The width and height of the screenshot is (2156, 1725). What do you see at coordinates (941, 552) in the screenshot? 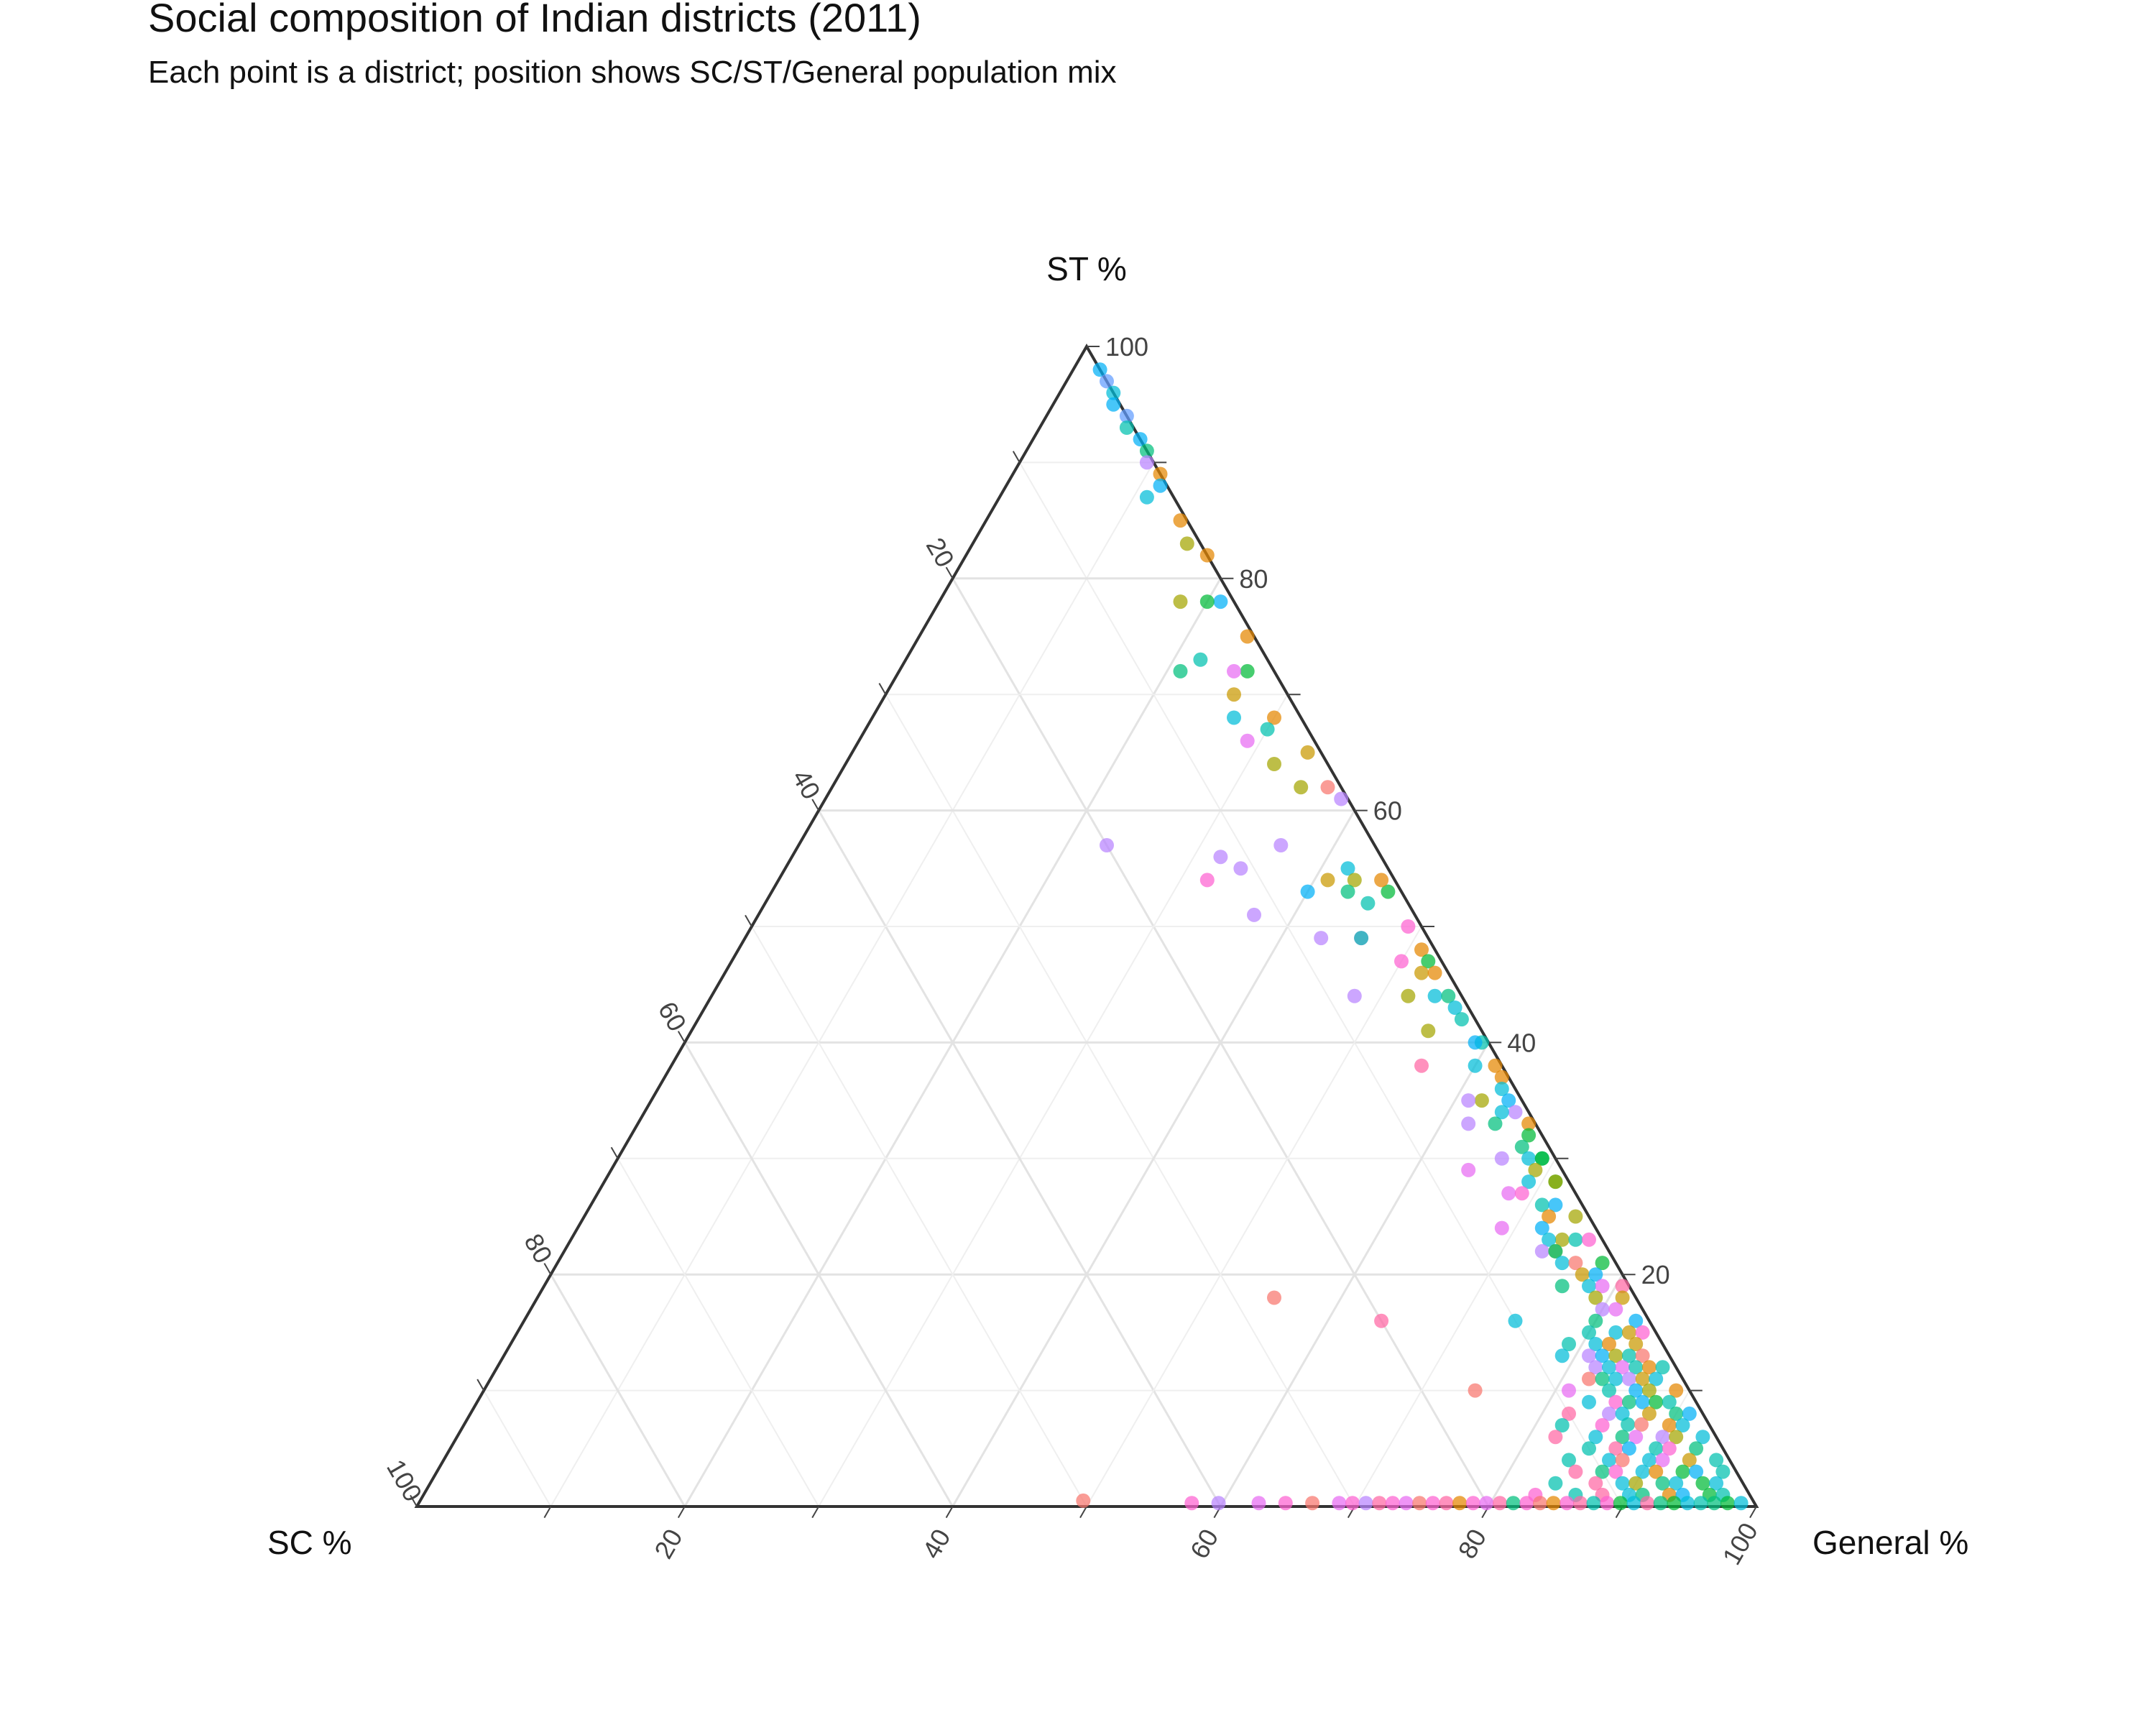
I see `tick-label-sc-20: 20` at bounding box center [941, 552].